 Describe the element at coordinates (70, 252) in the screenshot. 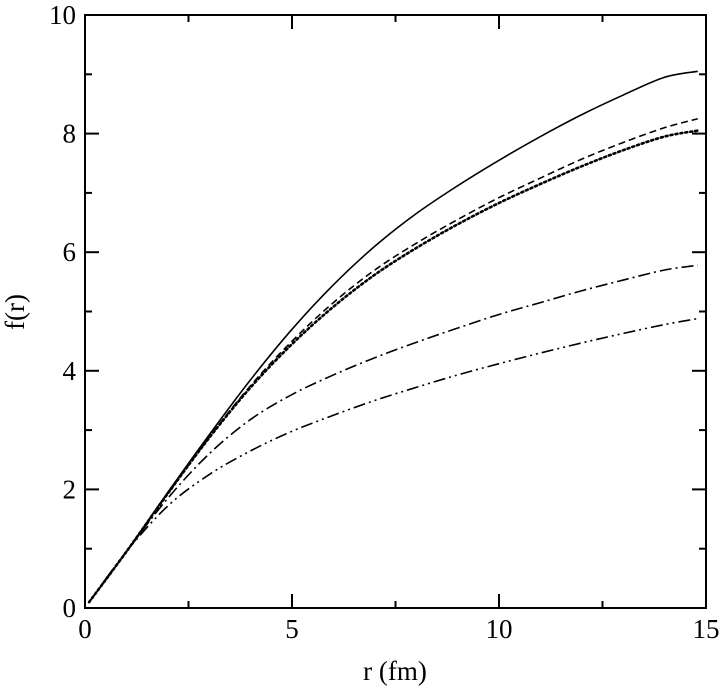

I see `y-tick-label: 6` at that location.